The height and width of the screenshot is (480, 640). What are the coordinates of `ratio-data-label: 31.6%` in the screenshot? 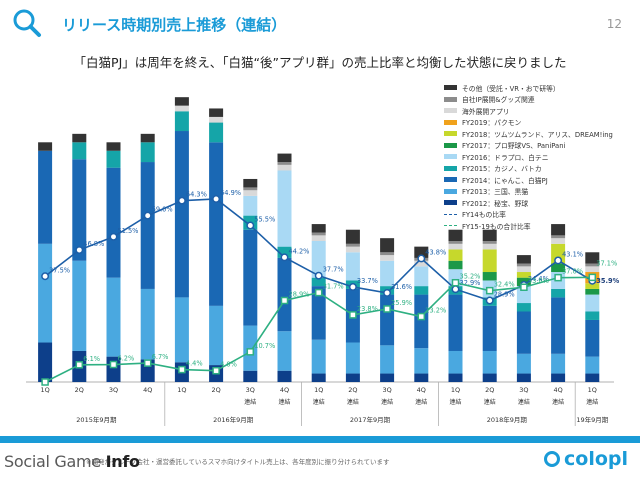 It's located at (401, 287).